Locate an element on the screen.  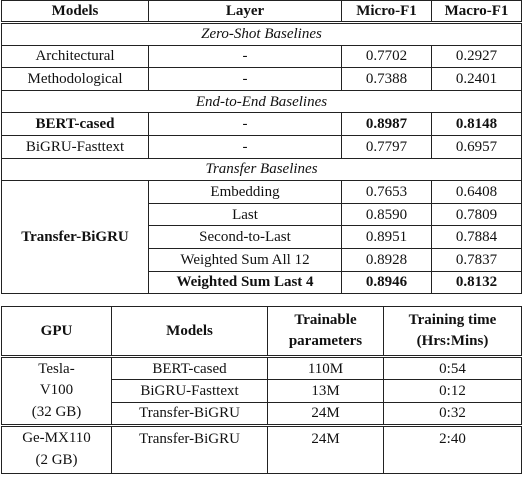
micro-f1-cell: 0.7797 is located at coordinates (386, 146).